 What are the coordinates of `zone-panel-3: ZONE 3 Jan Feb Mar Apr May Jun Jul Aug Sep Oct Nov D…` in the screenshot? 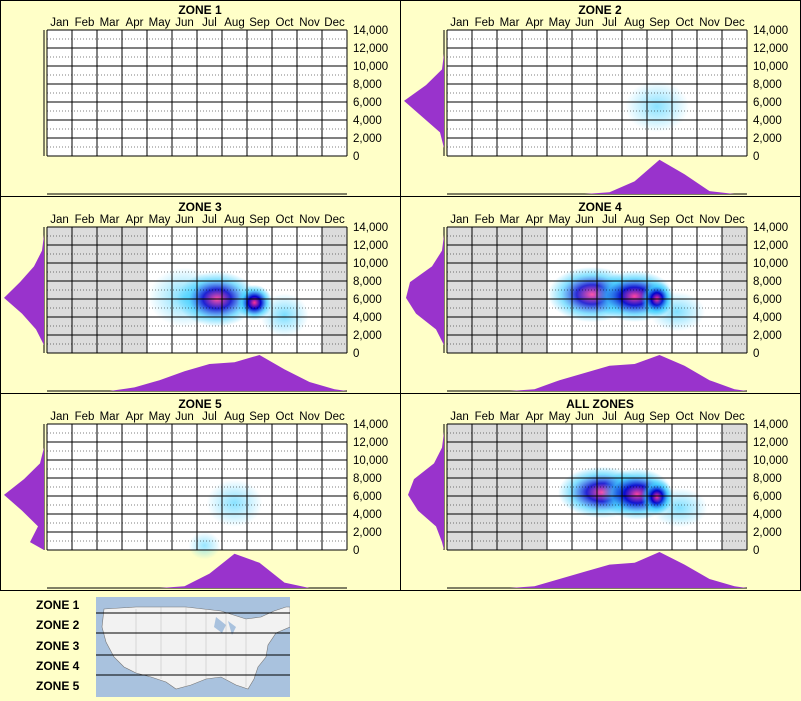 It's located at (196, 296).